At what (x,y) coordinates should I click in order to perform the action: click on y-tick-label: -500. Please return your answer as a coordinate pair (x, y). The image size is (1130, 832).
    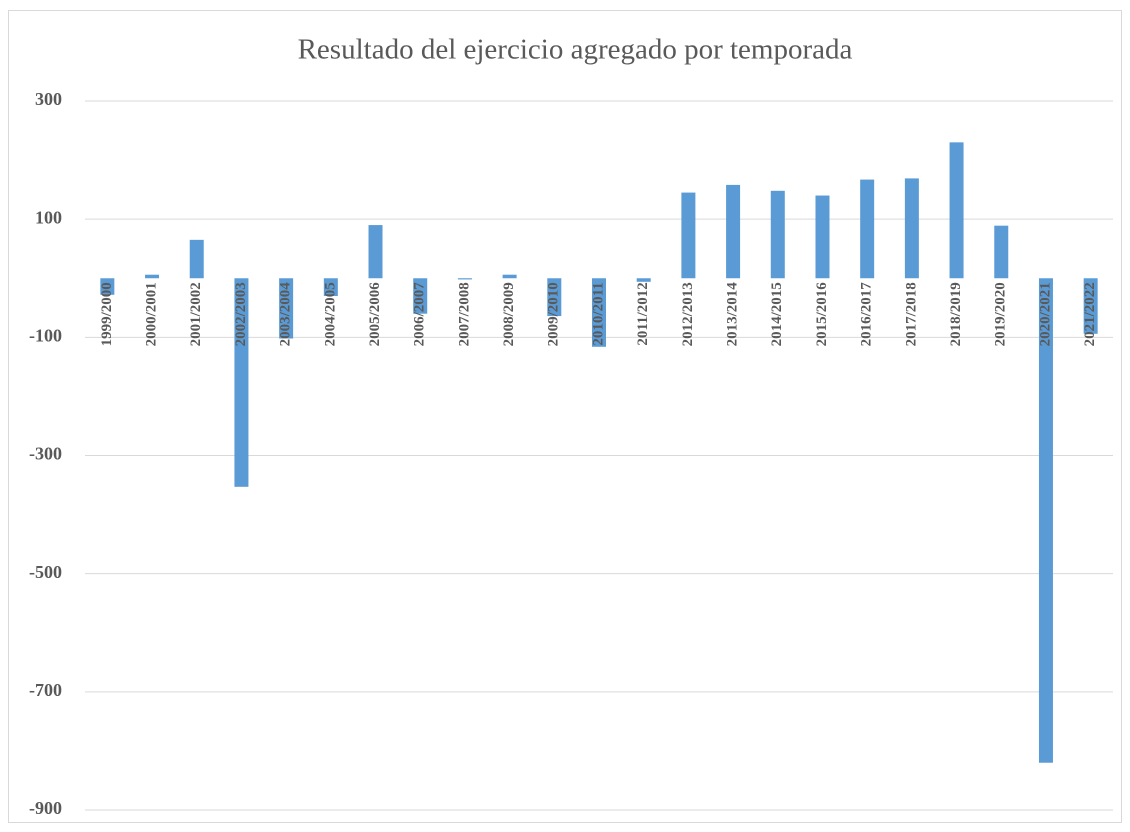
    Looking at the image, I should click on (45, 572).